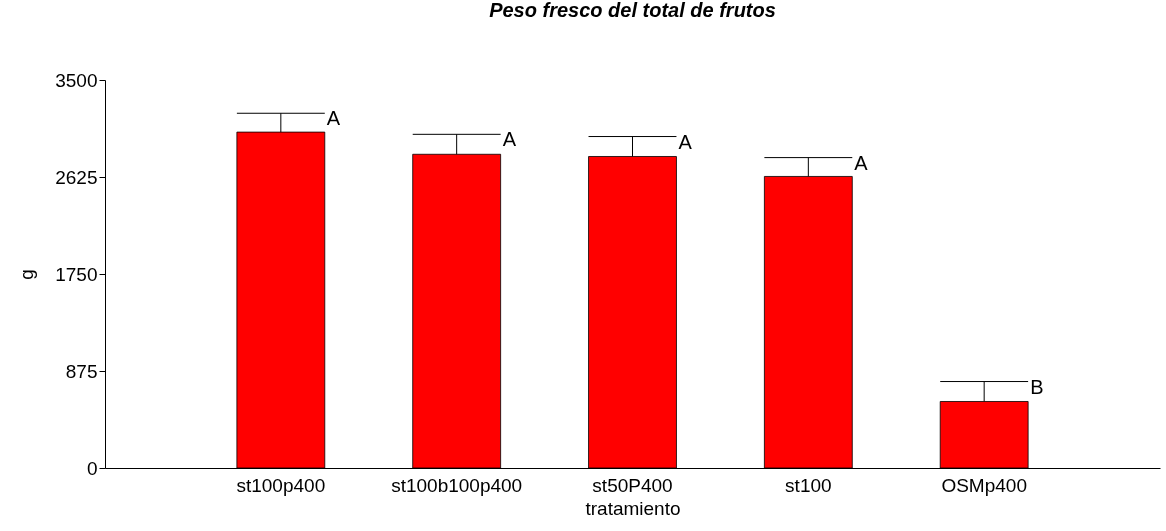 The image size is (1166, 531). What do you see at coordinates (984, 485) in the screenshot?
I see `x-tick-label: OSMp400` at bounding box center [984, 485].